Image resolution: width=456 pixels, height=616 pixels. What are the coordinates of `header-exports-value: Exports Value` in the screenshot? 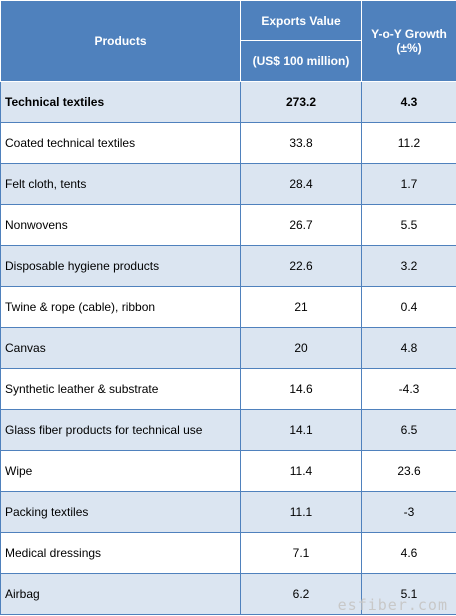 It's located at (301, 20).